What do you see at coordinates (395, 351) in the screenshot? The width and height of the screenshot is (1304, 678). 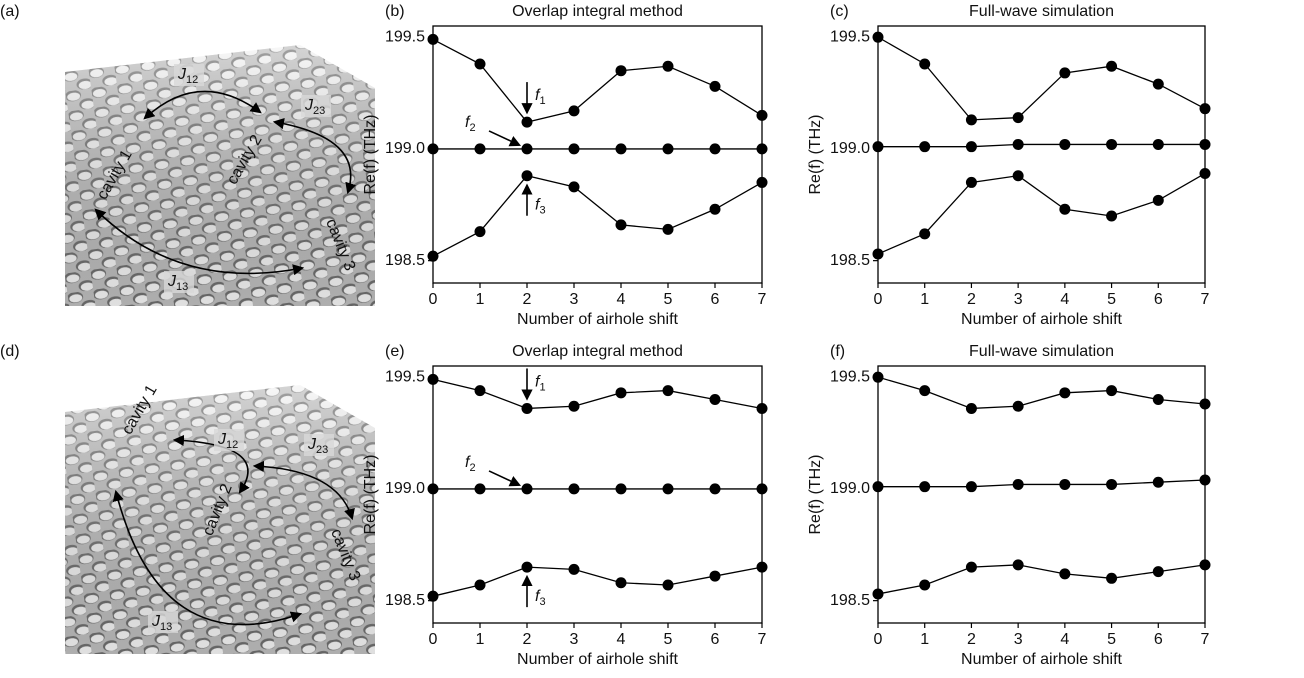 I see `panel-label: (e)` at bounding box center [395, 351].